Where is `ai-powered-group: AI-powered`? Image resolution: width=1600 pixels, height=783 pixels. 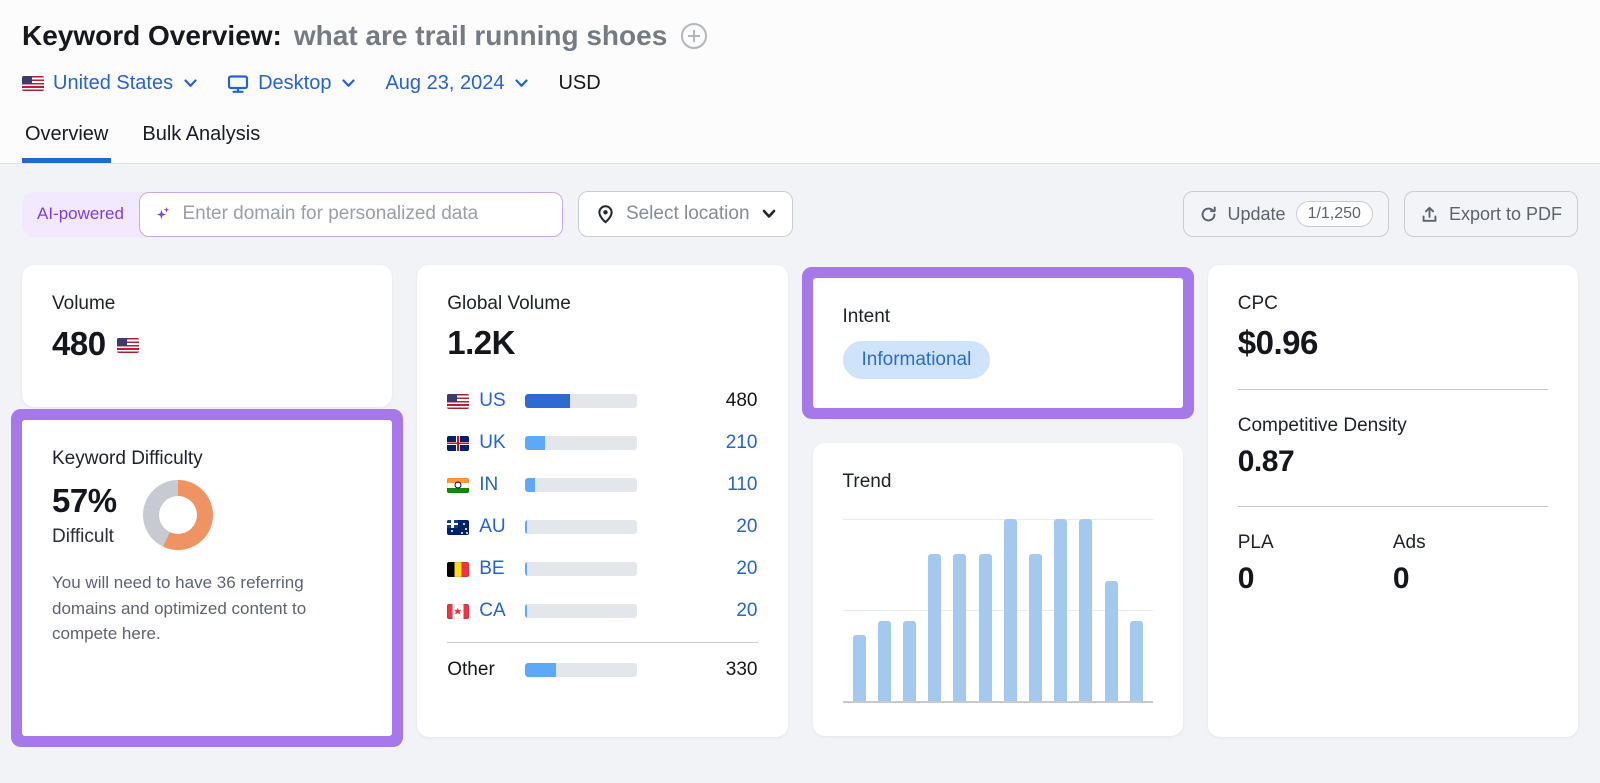
ai-powered-group: AI-powered is located at coordinates (292, 214).